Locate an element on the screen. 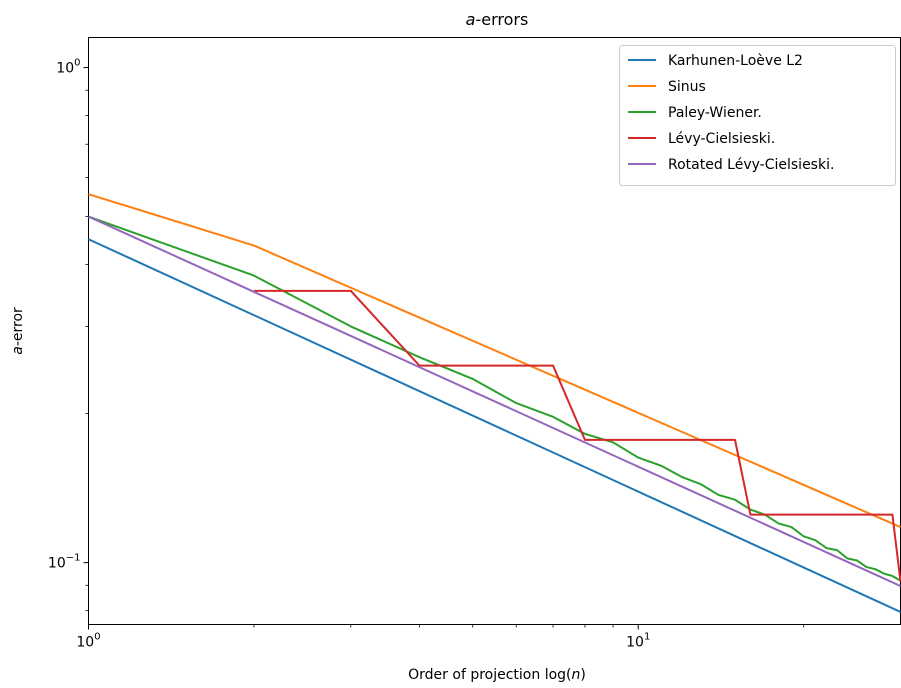 Image resolution: width=901 pixels, height=688 pixels. x-tick-label-1: 10⁰ is located at coordinates (88, 641).